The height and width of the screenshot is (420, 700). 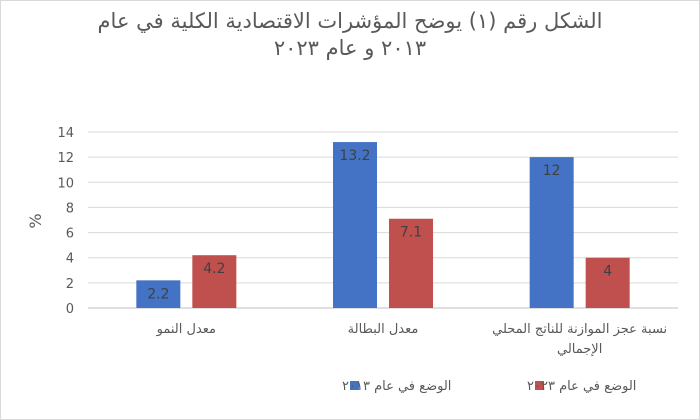 I want to click on legend: الوضع في عام ٢٠١٣ الوضع في عام ٢٠٢٣, so click(x=489, y=386).